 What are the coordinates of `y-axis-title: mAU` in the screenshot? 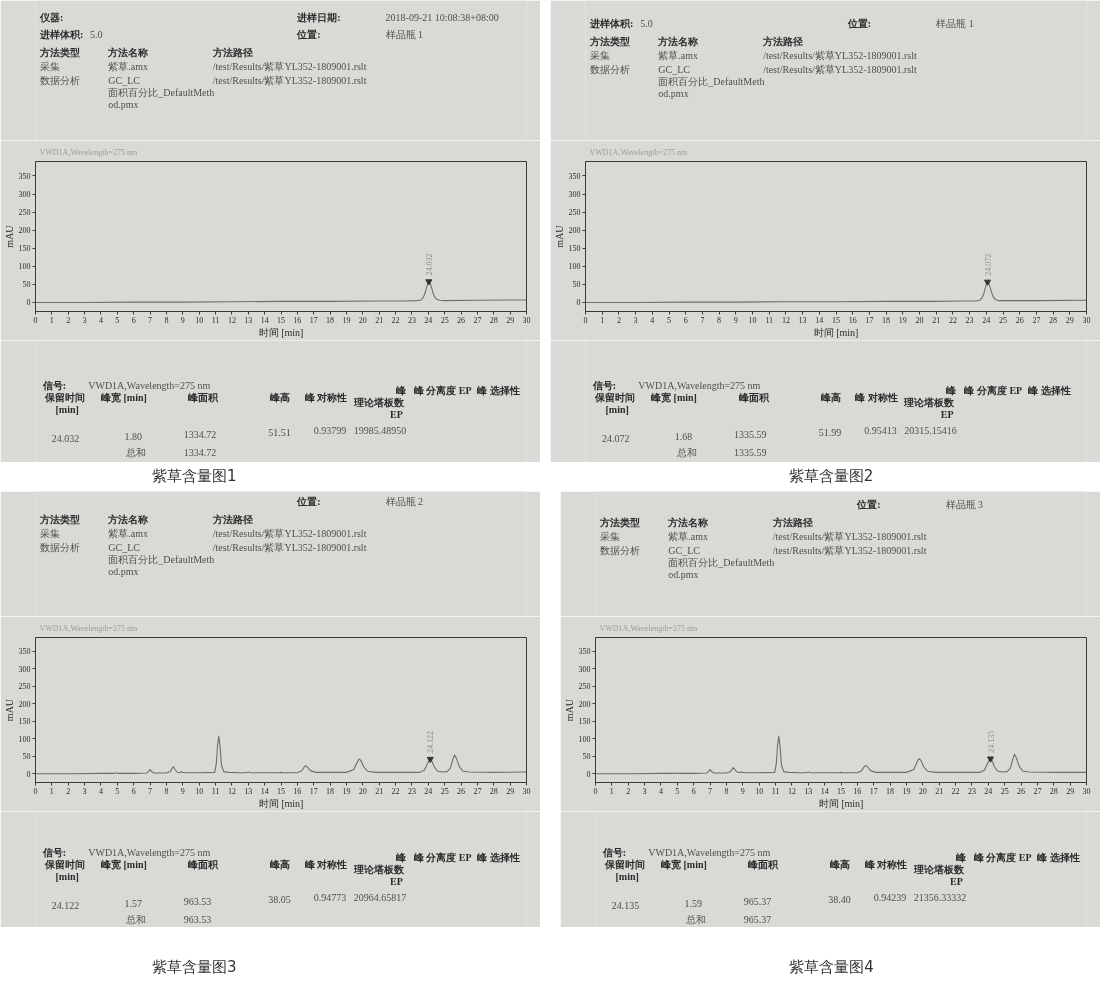 It's located at (569, 710).